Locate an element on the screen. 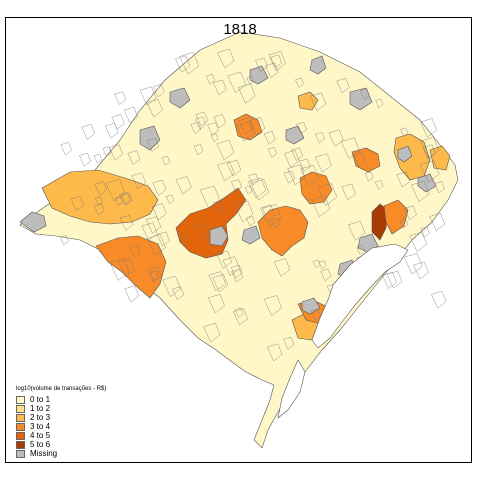 This screenshot has height=480, width=480. legend-item: 2 to 3 is located at coordinates (61, 417).